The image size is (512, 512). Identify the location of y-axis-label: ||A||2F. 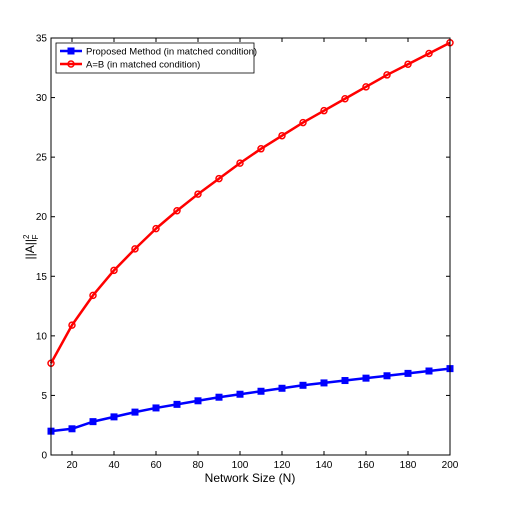
(31, 246).